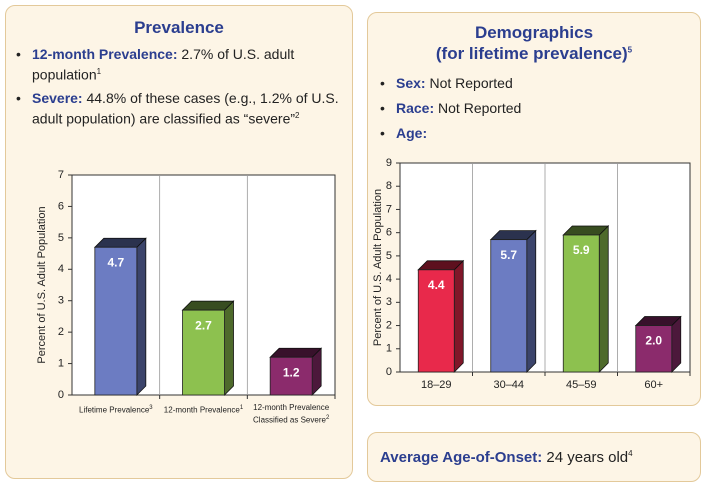  I want to click on x-tick-label: 60+, so click(654, 385).